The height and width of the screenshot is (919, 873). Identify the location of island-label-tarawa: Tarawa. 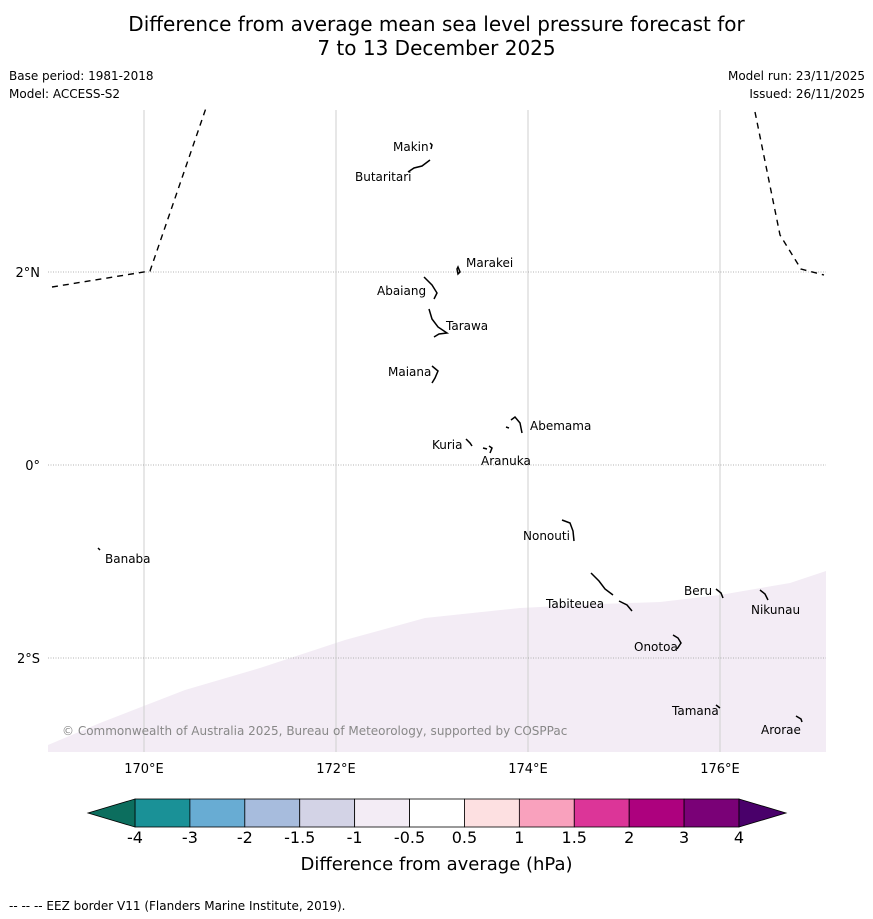
(466, 326).